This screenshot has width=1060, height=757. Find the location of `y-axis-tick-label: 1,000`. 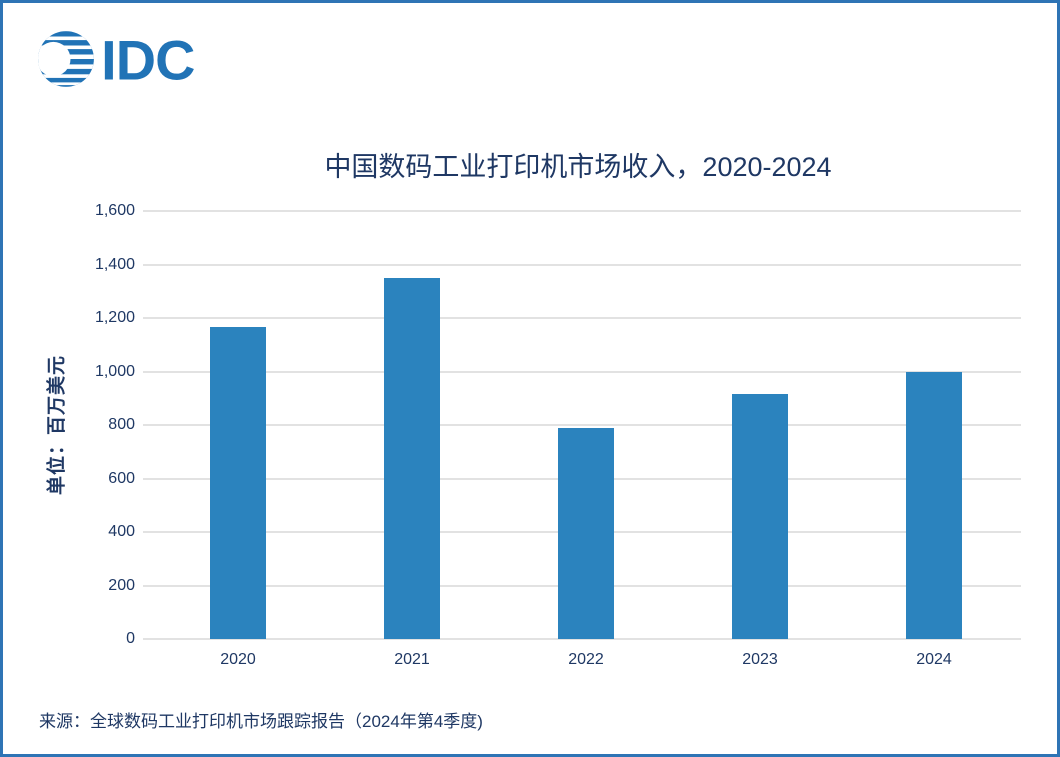

y-axis-tick-label: 1,000 is located at coordinates (114, 371).